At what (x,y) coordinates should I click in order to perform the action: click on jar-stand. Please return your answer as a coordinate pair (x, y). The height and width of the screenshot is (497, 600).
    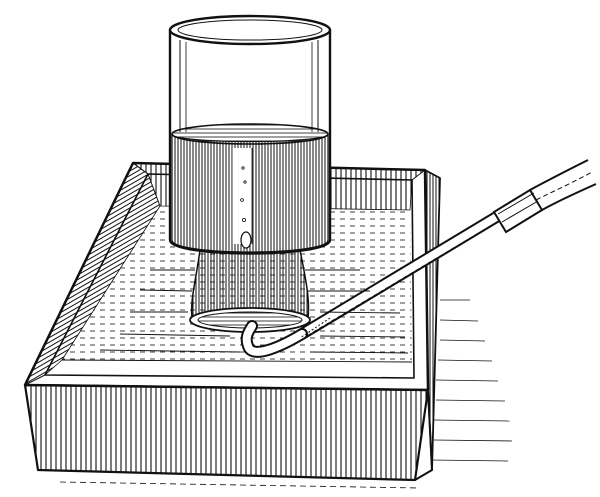
    Looking at the image, I should click on (250, 291).